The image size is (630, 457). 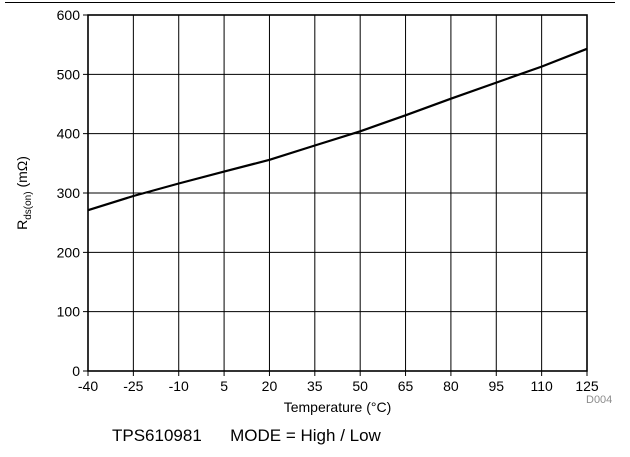 I want to click on y-tick-label: 300, so click(x=69, y=193).